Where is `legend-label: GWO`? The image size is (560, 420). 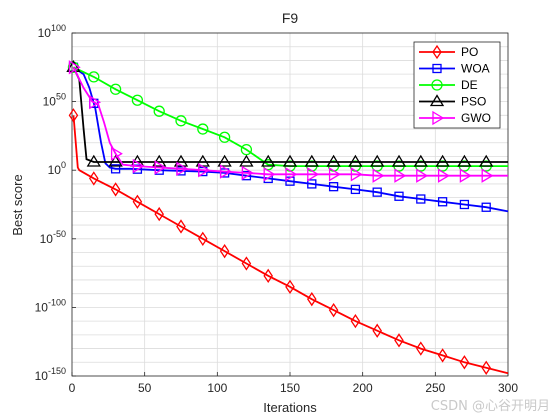
legend-label: GWO is located at coordinates (476, 118).